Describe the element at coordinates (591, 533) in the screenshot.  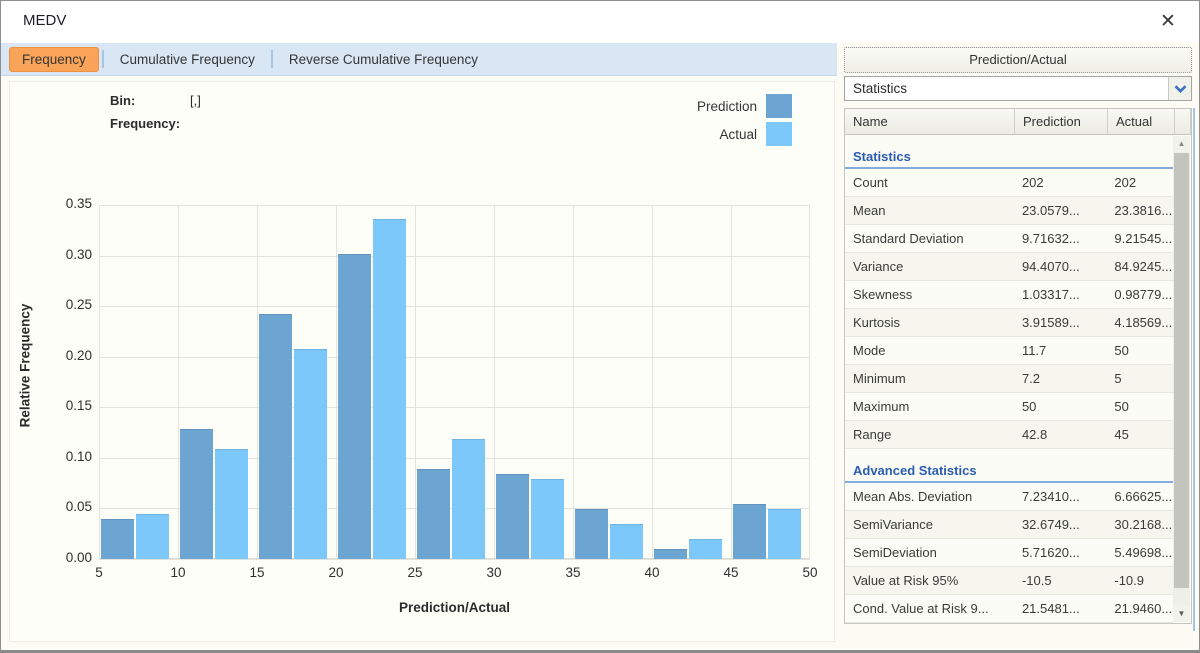
I see `bar-prediction-bin6` at that location.